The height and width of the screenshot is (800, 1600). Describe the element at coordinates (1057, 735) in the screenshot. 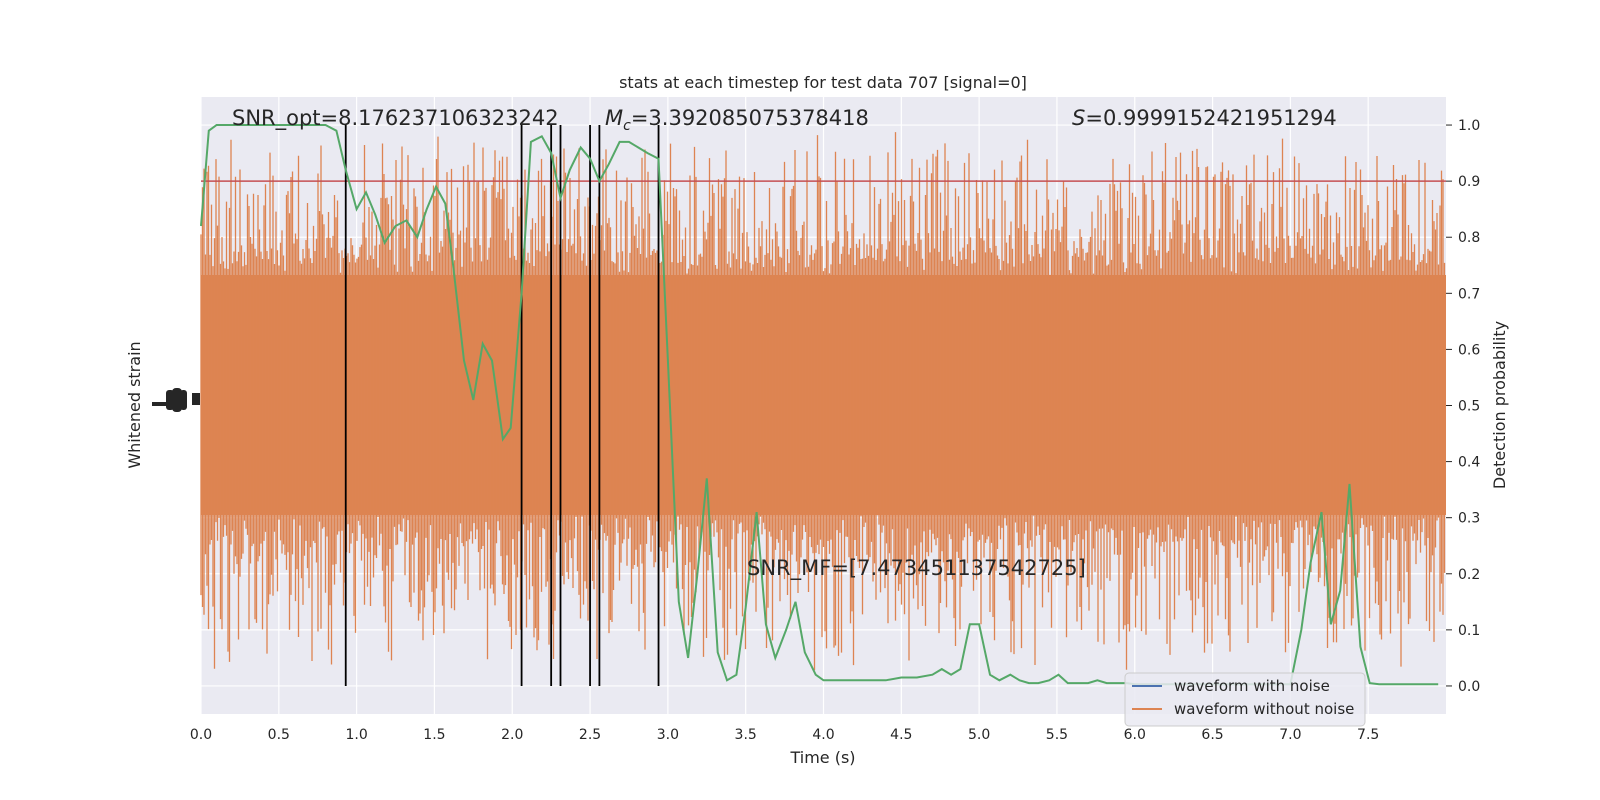

I see `x-tick-label: 5.5` at that location.